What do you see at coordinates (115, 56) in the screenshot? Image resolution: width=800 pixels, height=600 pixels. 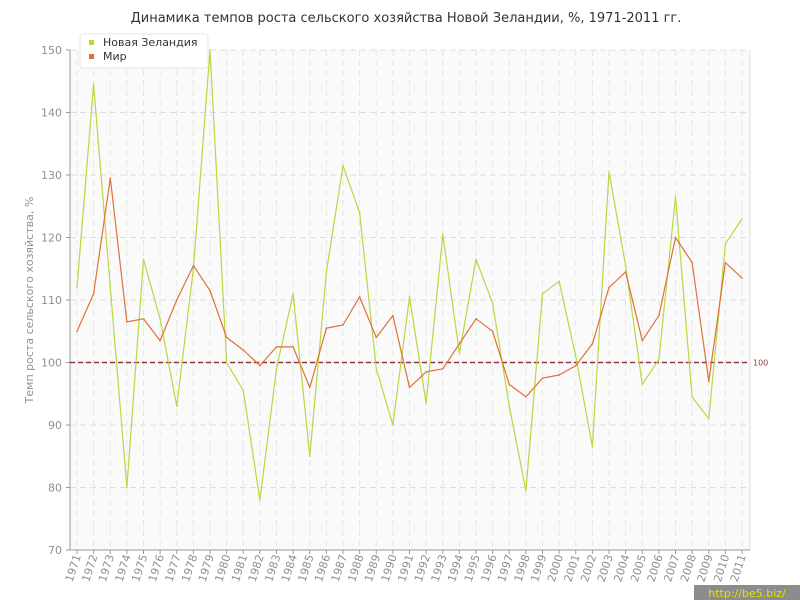 I see `legend-label: Мир` at bounding box center [115, 56].